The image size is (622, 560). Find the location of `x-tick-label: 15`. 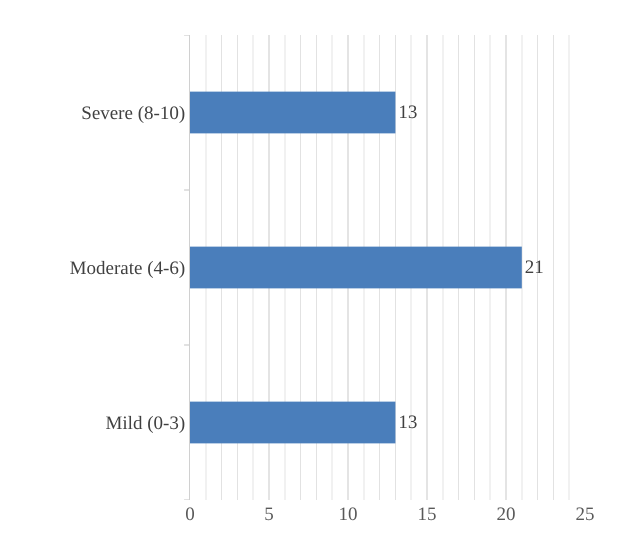

x-tick-label: 15 is located at coordinates (427, 514).